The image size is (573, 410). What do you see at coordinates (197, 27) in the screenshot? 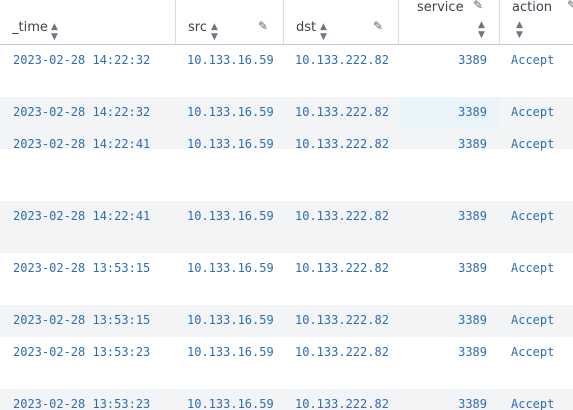
I see `column-label-src: src` at bounding box center [197, 27].